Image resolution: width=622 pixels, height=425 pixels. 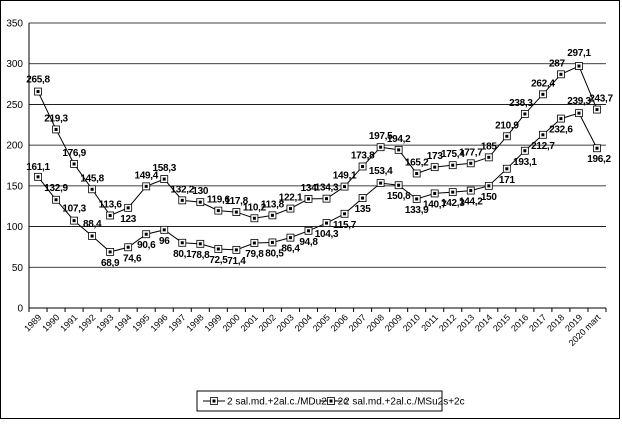 I want to click on data-label: 119,6, so click(x=219, y=200).